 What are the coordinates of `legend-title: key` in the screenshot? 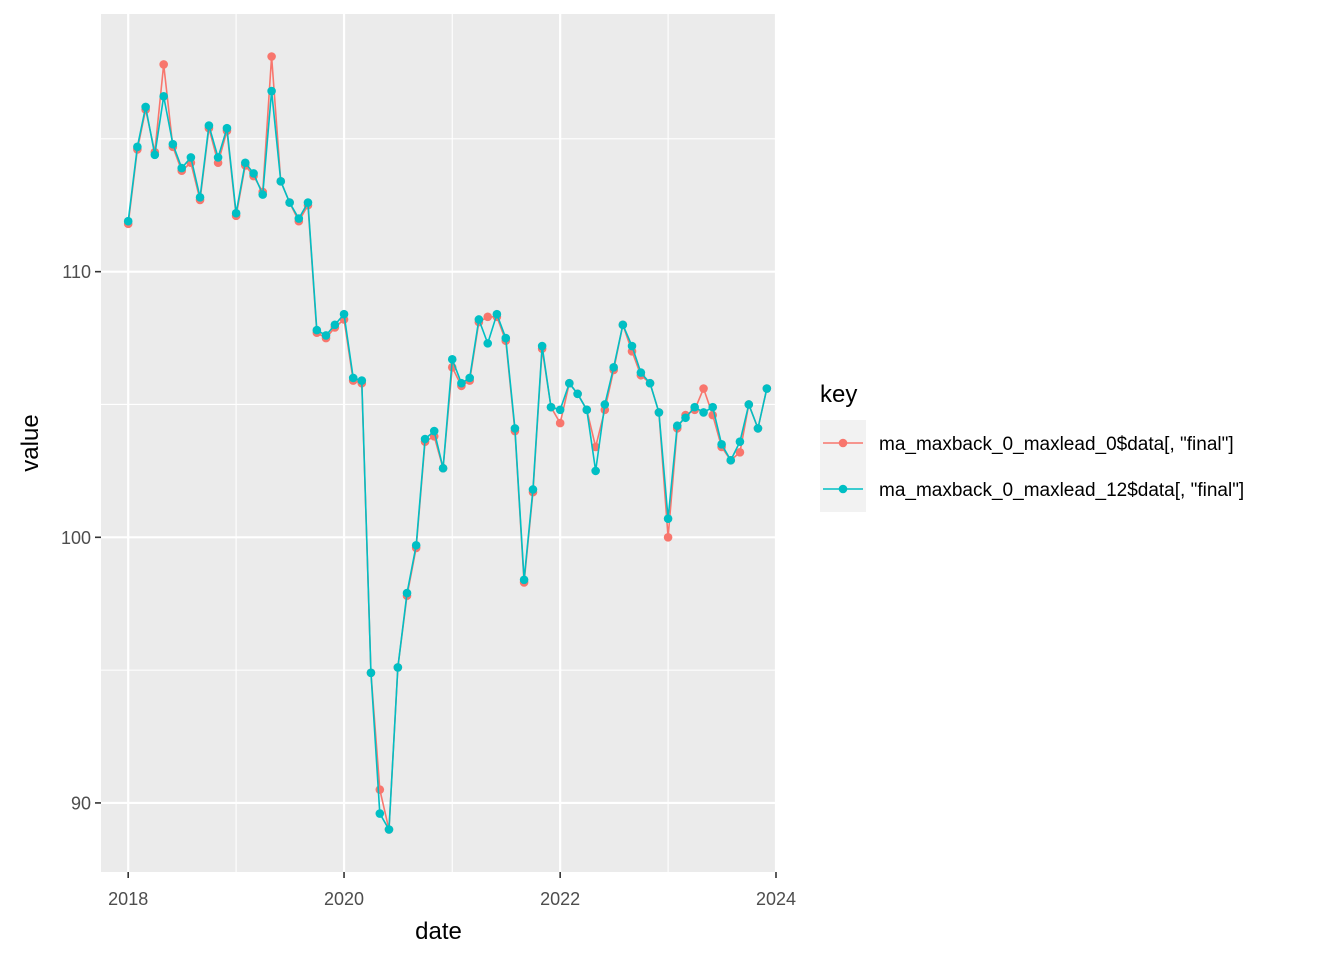 It's located at (838, 394).